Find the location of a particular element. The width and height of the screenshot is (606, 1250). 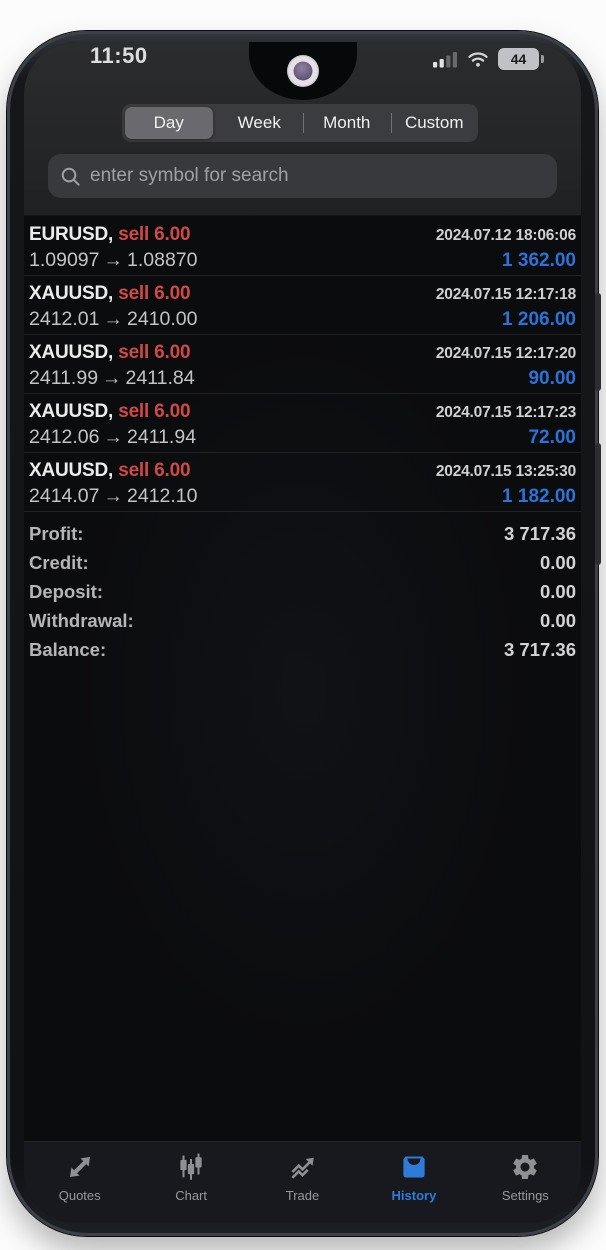

tab-history: History is located at coordinates (413, 1182).